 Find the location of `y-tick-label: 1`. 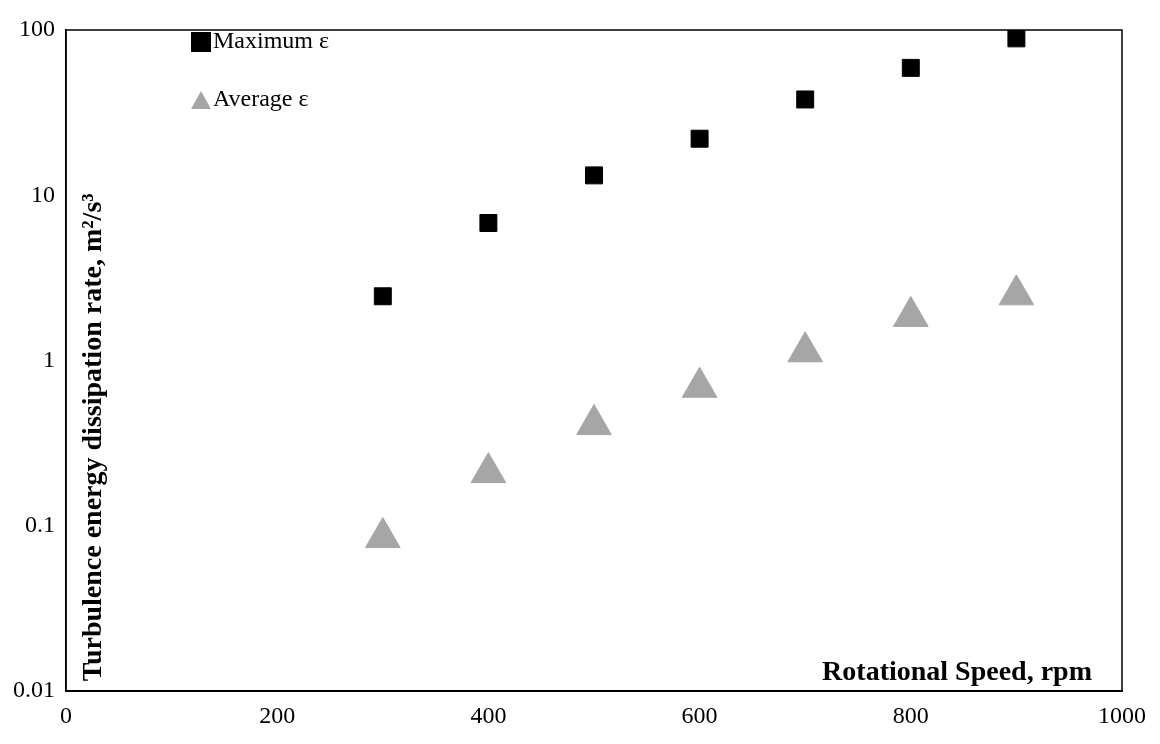

y-tick-label: 1 is located at coordinates (49, 358).